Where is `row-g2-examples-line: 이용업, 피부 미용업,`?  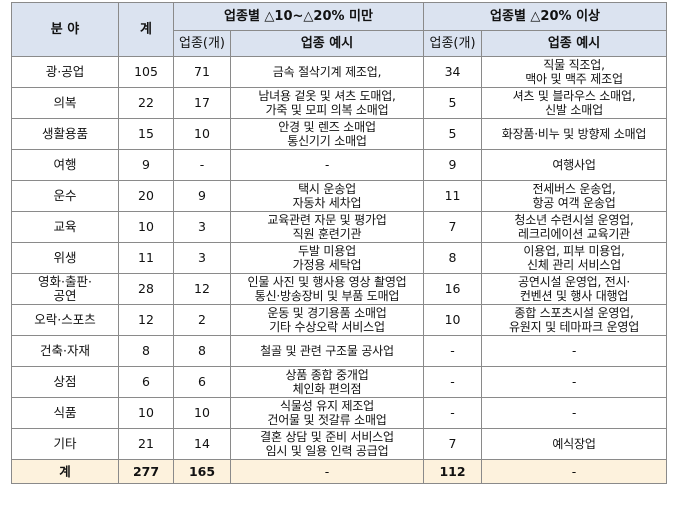
row-g2-examples-line: 이용업, 피부 미용업, is located at coordinates (574, 251).